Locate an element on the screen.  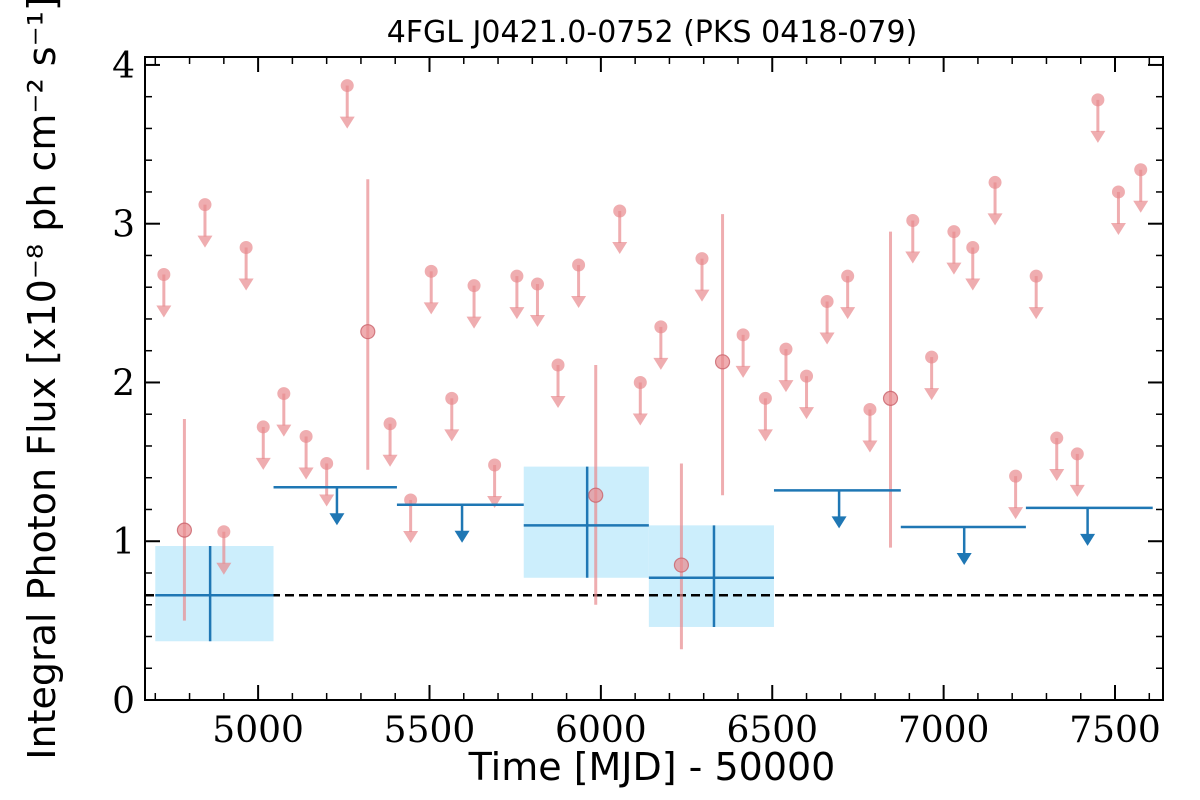
x-tick-label: 7000 is located at coordinates (944, 730).